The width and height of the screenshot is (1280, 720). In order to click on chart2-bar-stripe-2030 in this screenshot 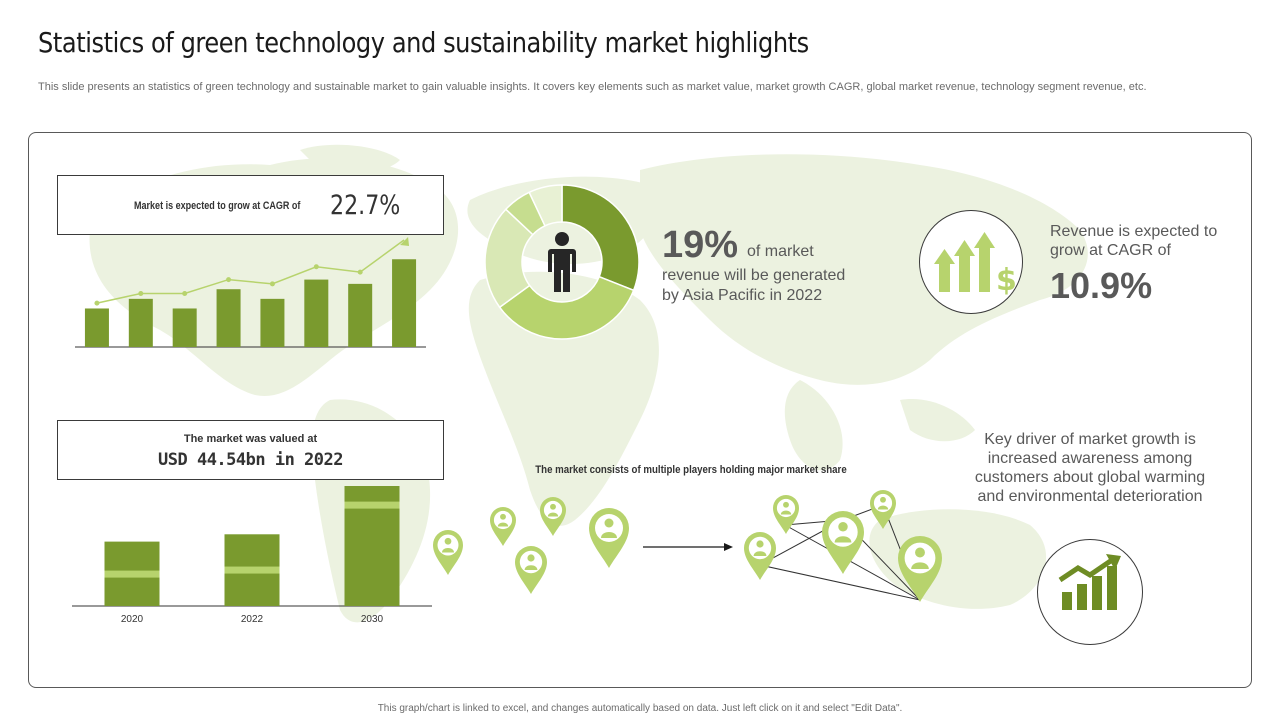, I will do `click(372, 505)`.